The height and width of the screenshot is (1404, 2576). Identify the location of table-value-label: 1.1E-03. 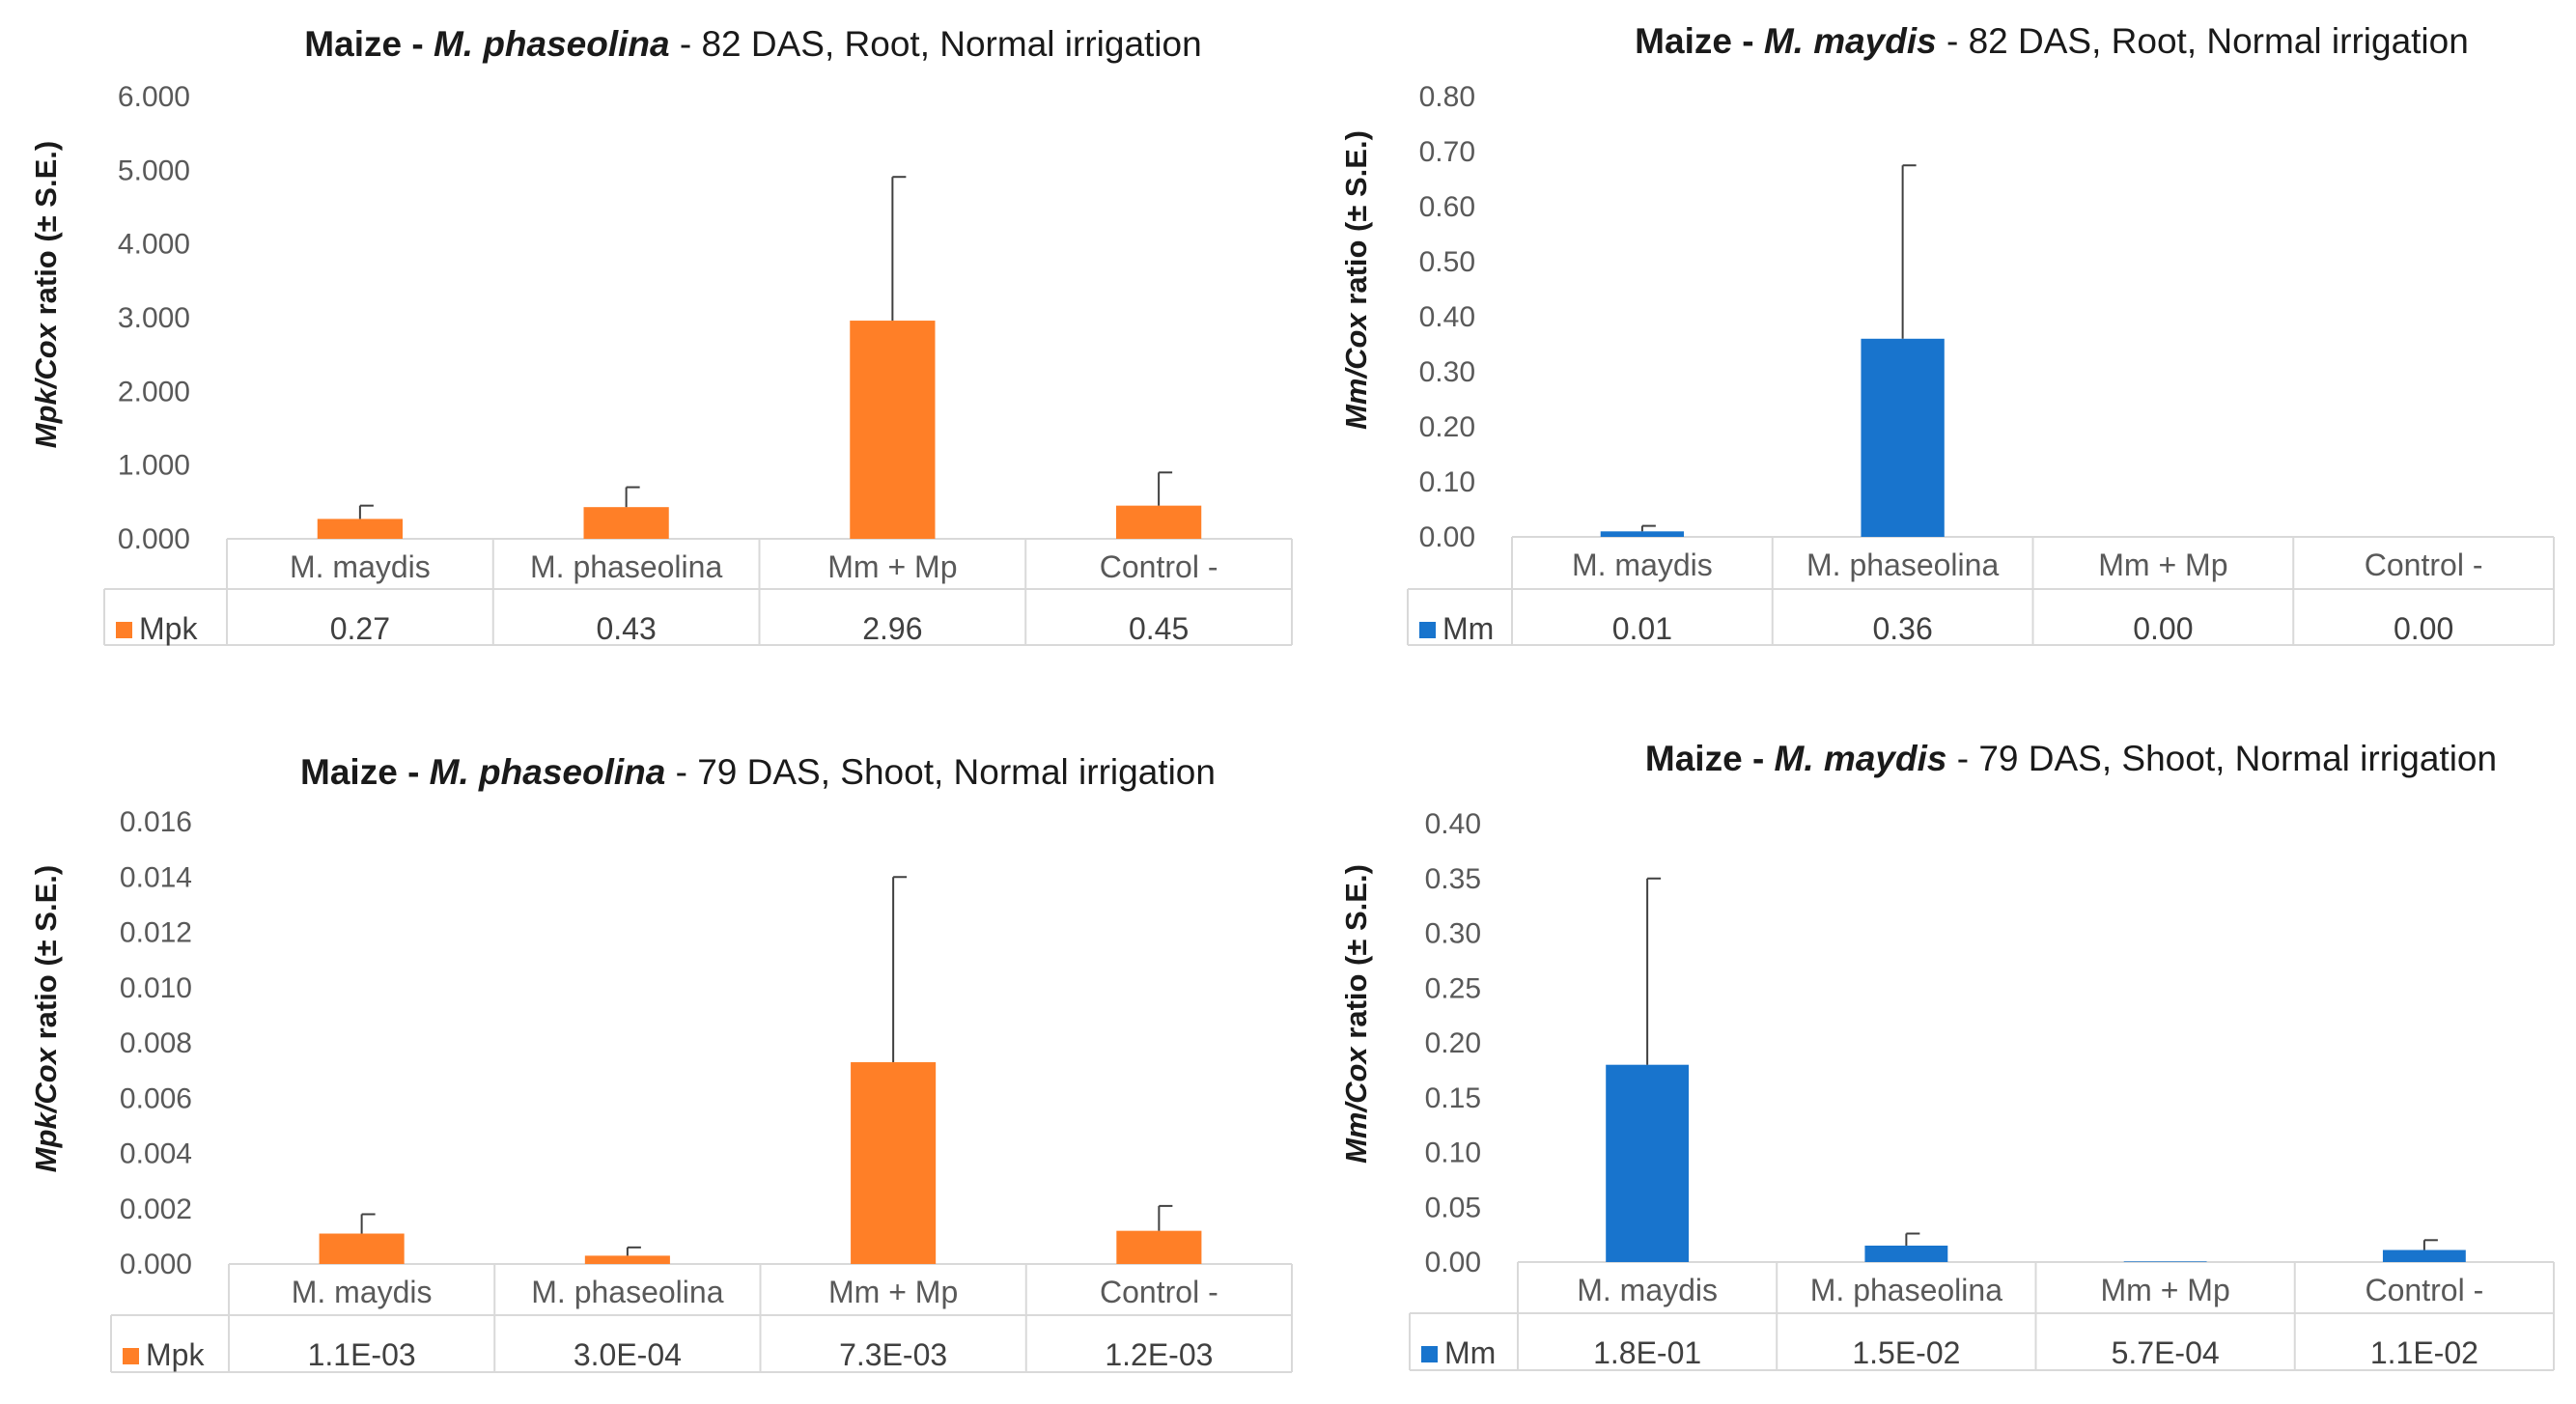
(362, 1354).